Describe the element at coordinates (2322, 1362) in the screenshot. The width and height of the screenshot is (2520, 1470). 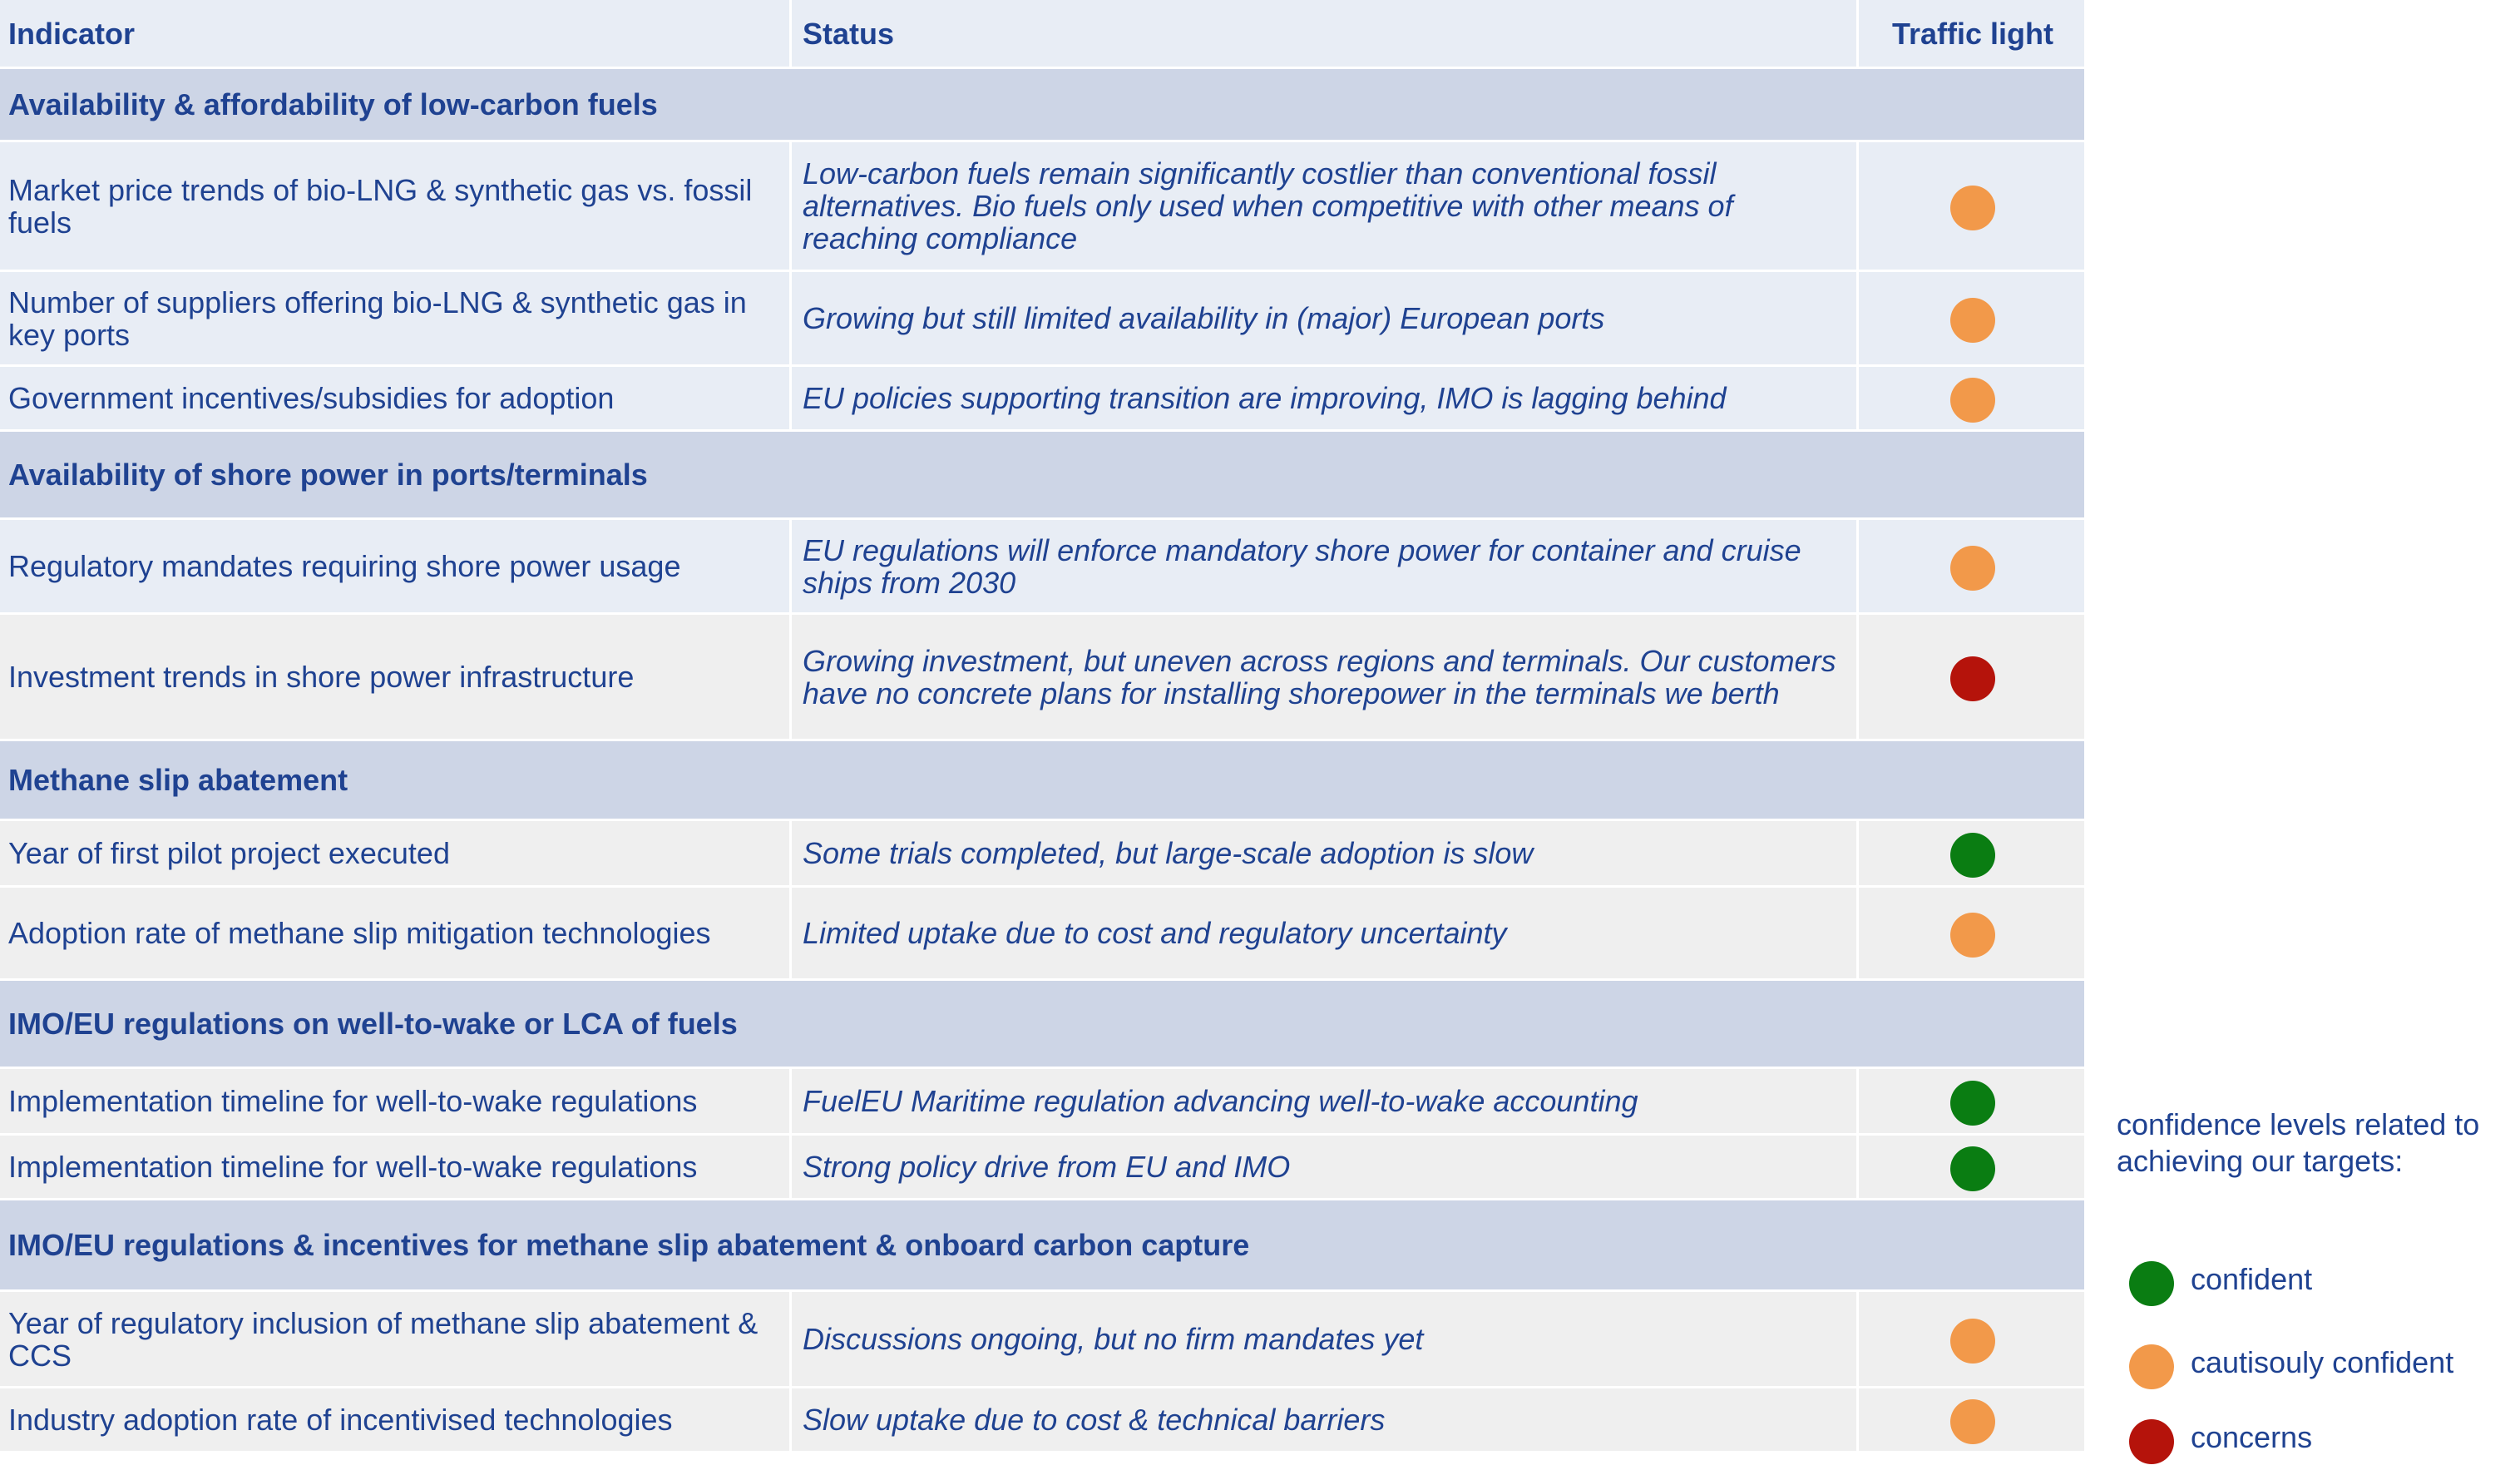
I see `legend-label: cautisouly confident` at that location.